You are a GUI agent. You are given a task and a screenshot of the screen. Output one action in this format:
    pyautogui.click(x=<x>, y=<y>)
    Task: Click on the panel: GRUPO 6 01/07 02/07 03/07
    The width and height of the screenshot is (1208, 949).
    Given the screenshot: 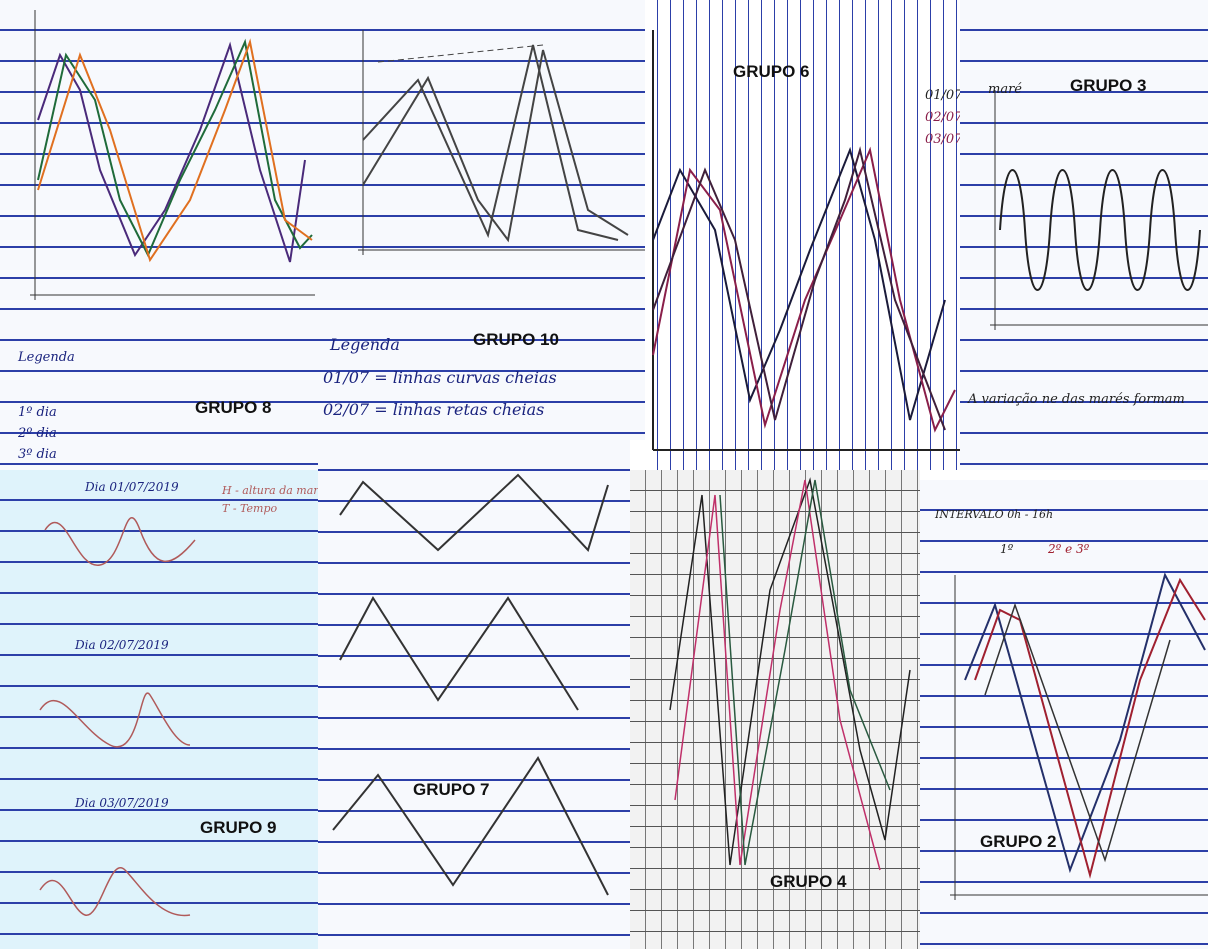 What is the action you would take?
    pyautogui.click(x=802, y=235)
    